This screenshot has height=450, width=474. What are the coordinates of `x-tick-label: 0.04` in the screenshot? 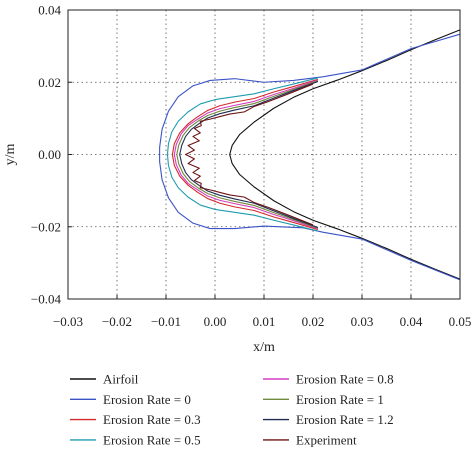 It's located at (411, 321).